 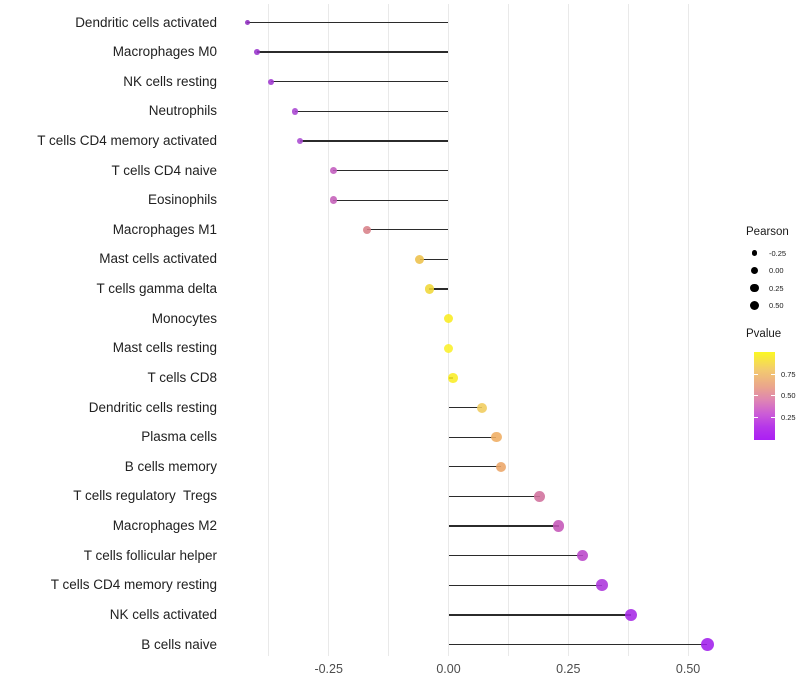 What do you see at coordinates (133, 585) in the screenshot?
I see `category-label: T cells CD4 memory resting` at bounding box center [133, 585].